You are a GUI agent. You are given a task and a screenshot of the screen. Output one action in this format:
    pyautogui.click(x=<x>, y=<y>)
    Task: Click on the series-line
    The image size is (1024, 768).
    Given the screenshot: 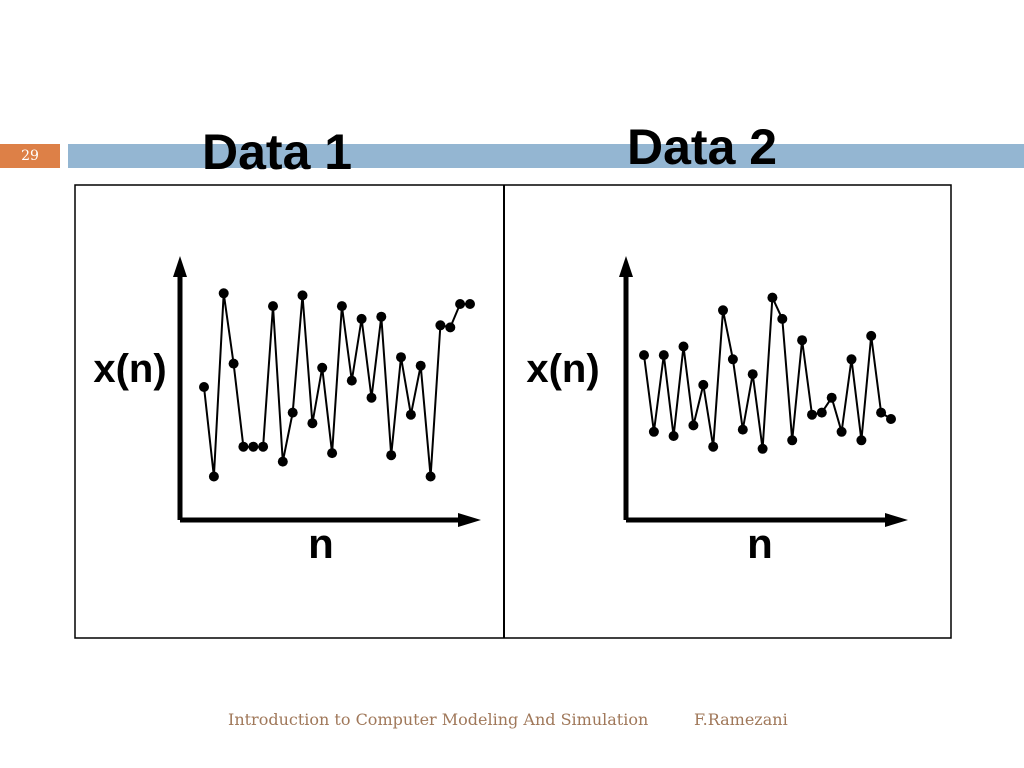 What is the action you would take?
    pyautogui.click(x=767, y=373)
    